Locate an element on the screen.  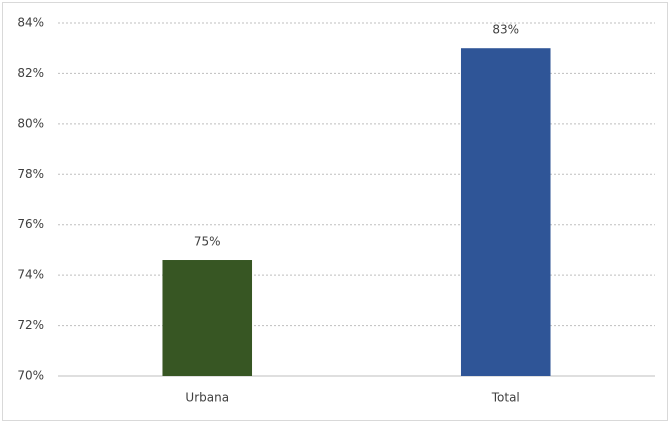
y-tick-label: 78% is located at coordinates (30, 174).